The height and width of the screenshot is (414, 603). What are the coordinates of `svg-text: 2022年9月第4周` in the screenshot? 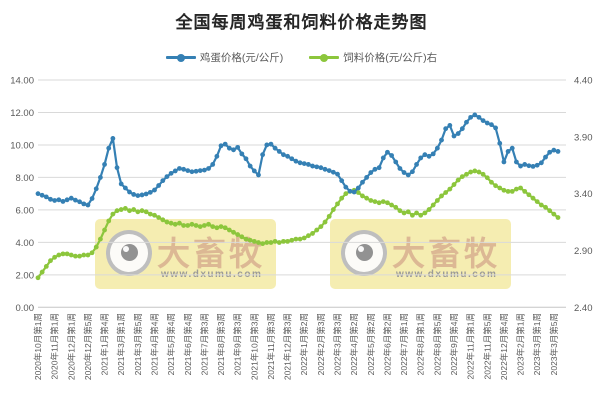 It's located at (454, 344).